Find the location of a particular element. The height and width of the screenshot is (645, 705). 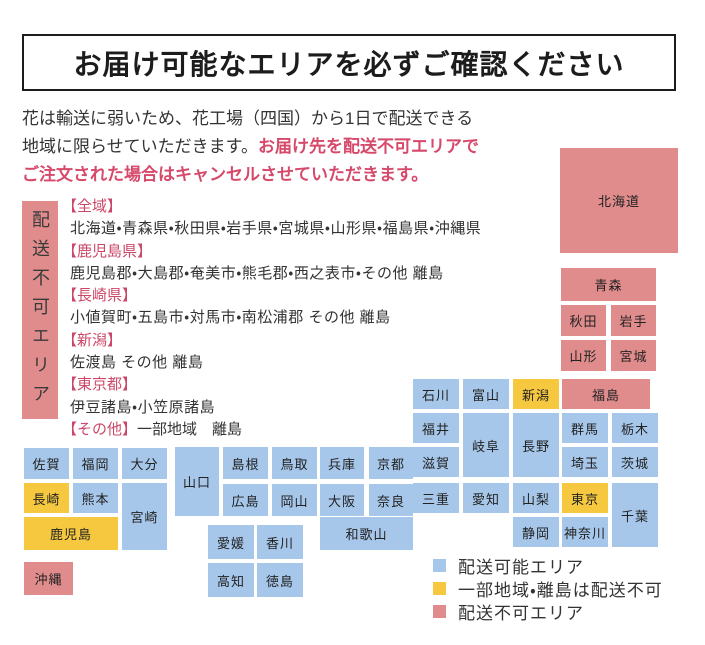

prefecture-cell: 高知 is located at coordinates (231, 580).